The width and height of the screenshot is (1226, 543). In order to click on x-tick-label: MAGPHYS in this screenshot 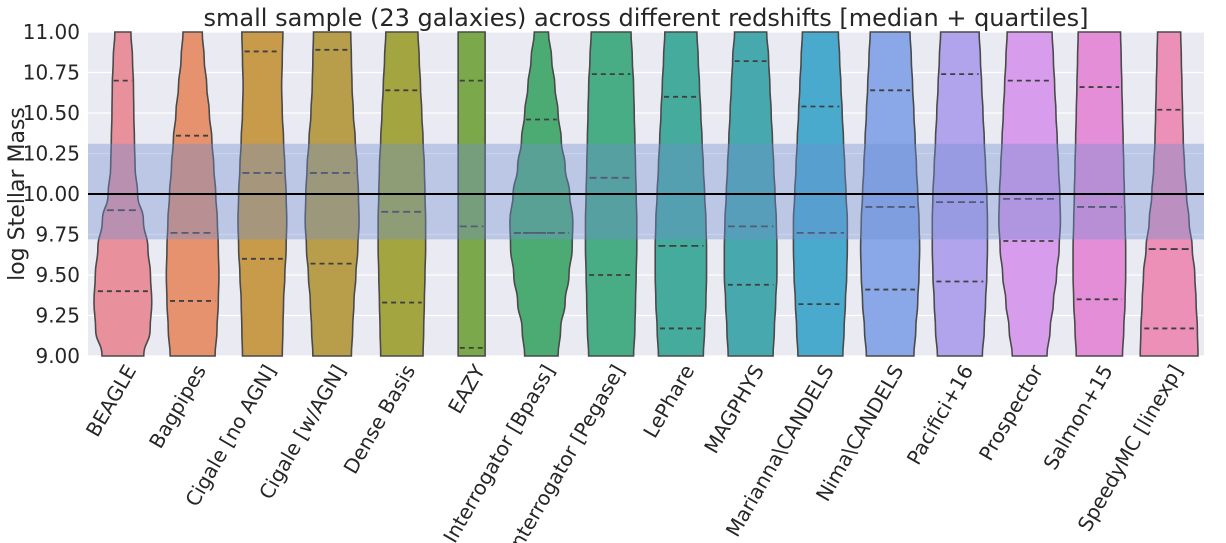, I will do `click(734, 409)`.